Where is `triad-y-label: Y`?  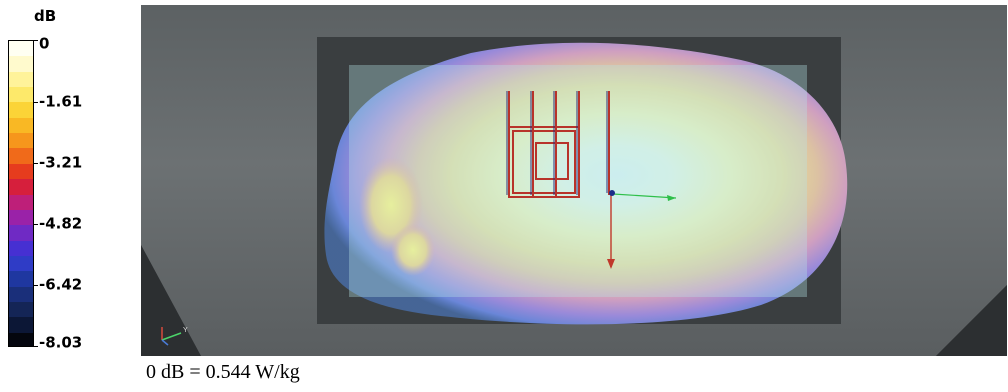 triad-y-label: Y is located at coordinates (185, 330).